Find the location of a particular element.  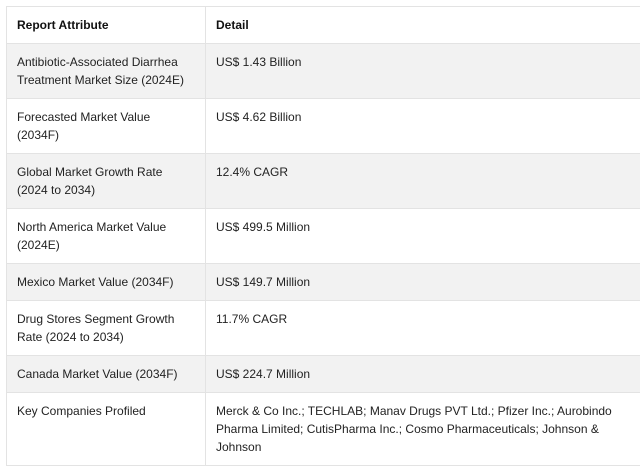

header-detail: Detail is located at coordinates (423, 25).